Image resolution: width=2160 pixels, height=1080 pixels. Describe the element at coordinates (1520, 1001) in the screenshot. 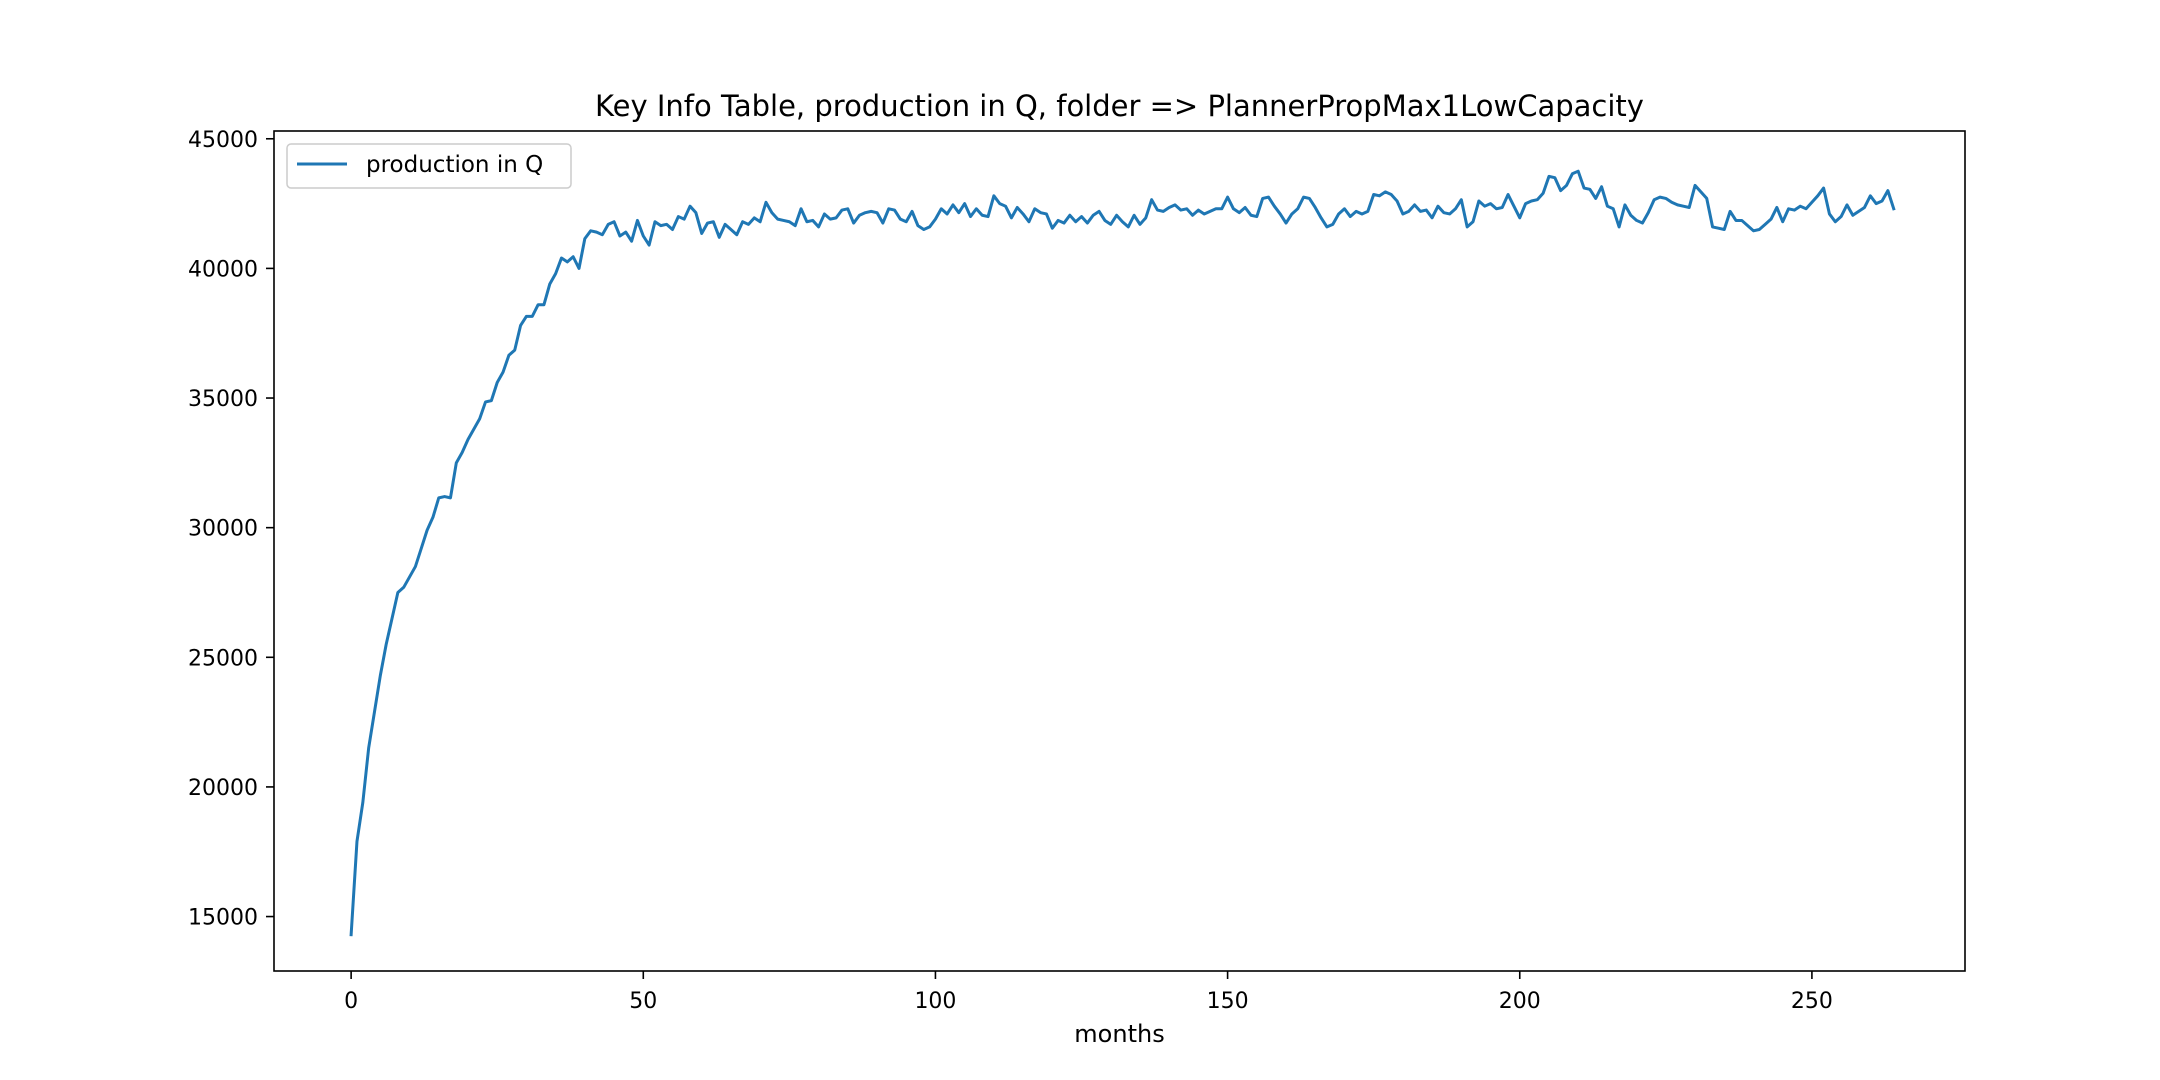

I see `x-tick-label: 200` at that location.